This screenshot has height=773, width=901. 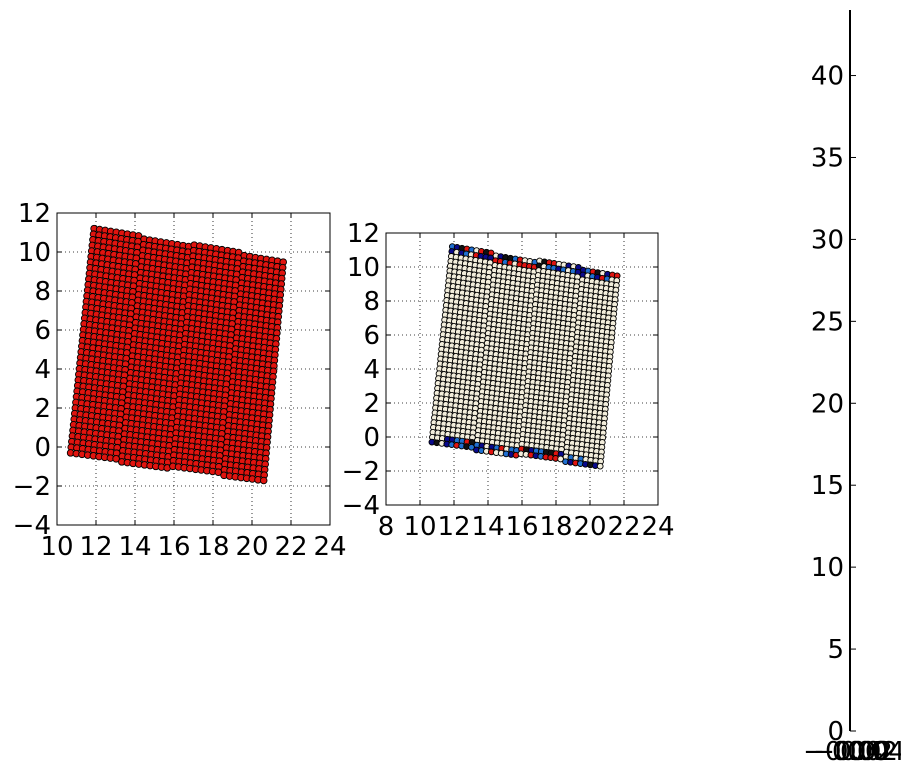 I want to click on colorbar-tick-label: 30, so click(x=827, y=240).